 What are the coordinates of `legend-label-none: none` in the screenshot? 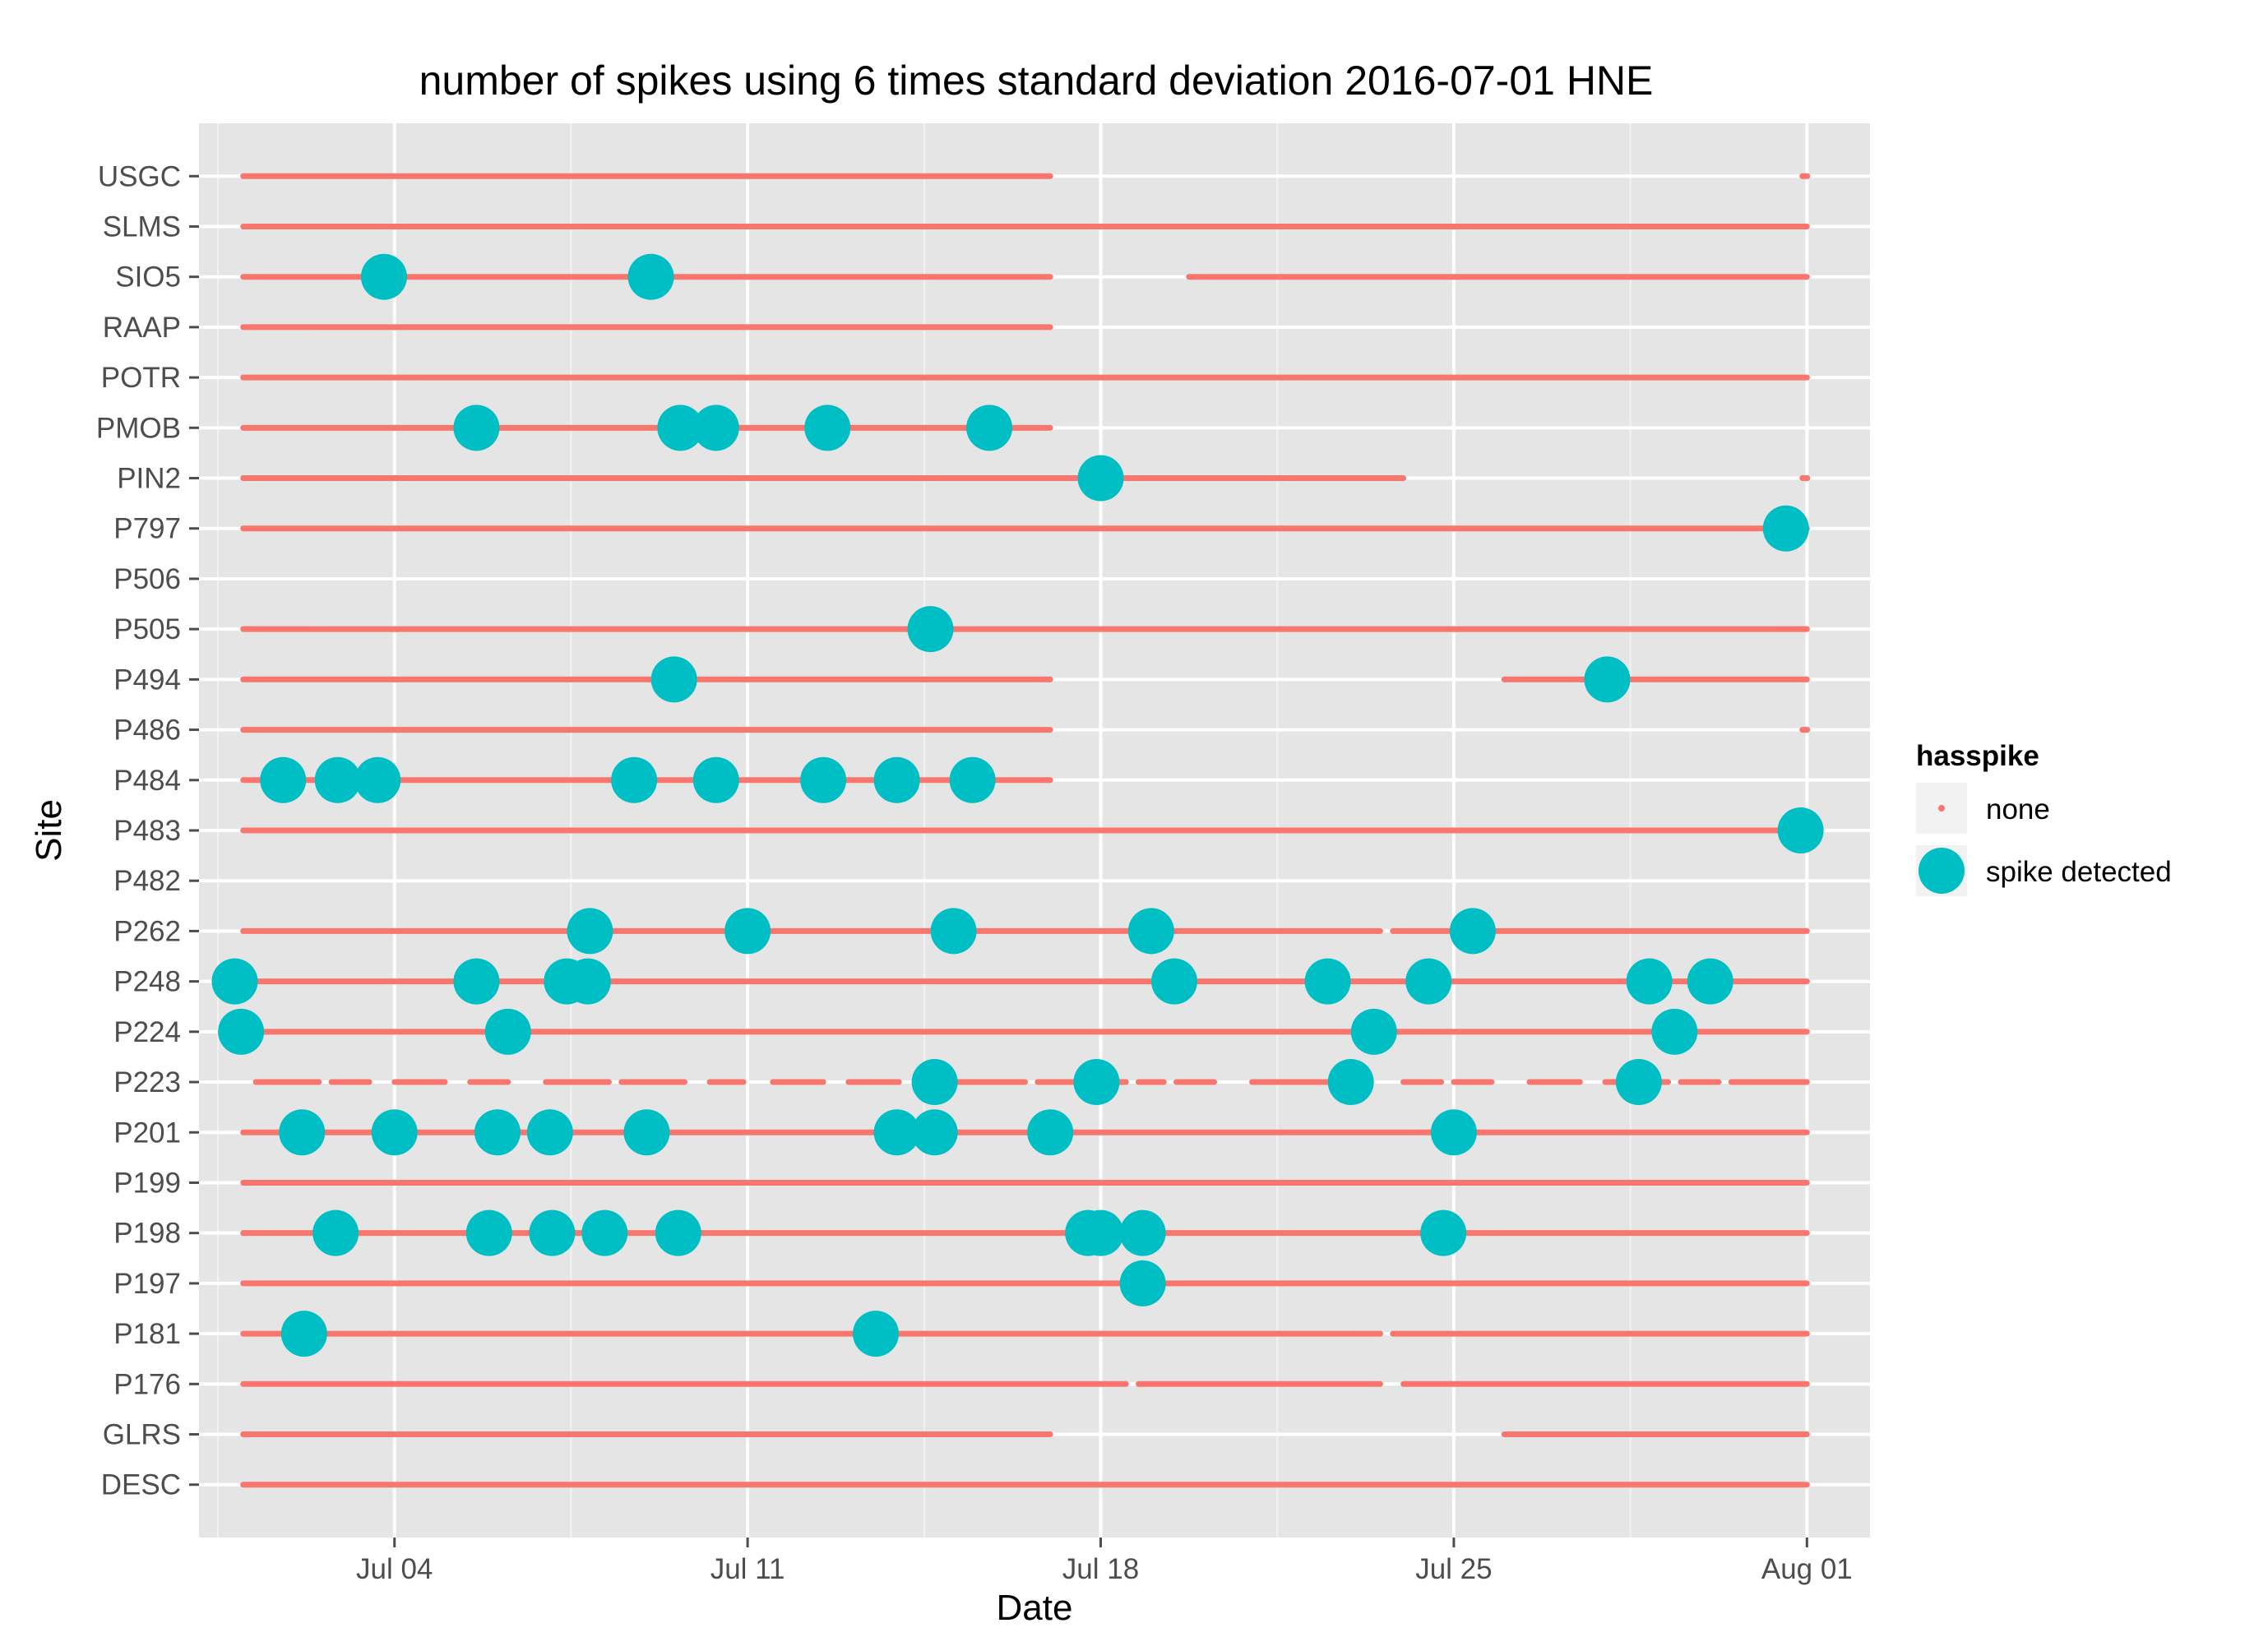 It's located at (2018, 809).